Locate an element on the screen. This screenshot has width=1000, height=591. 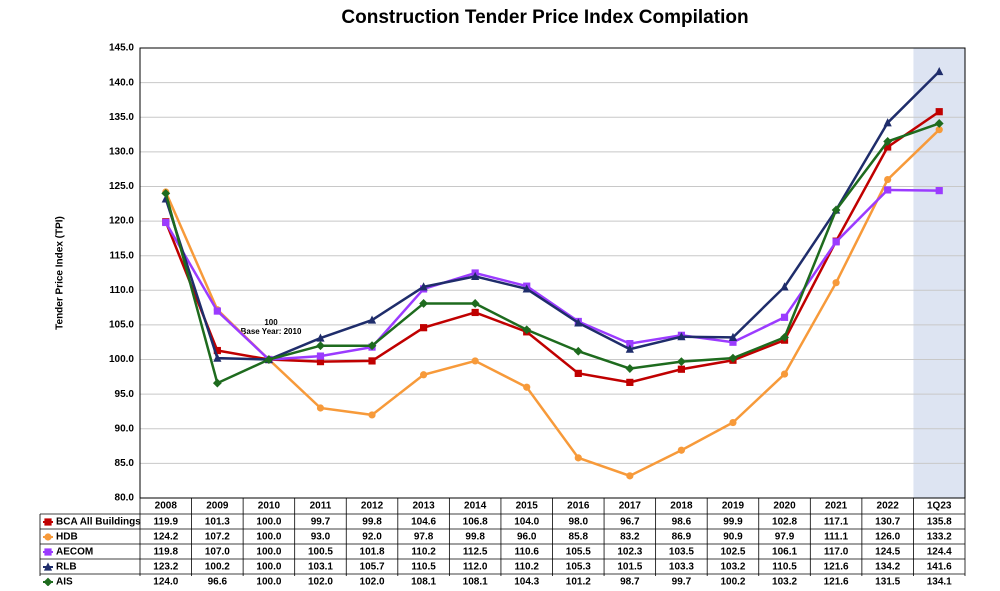
y-tick-label: 120.0 is located at coordinates (121, 221).